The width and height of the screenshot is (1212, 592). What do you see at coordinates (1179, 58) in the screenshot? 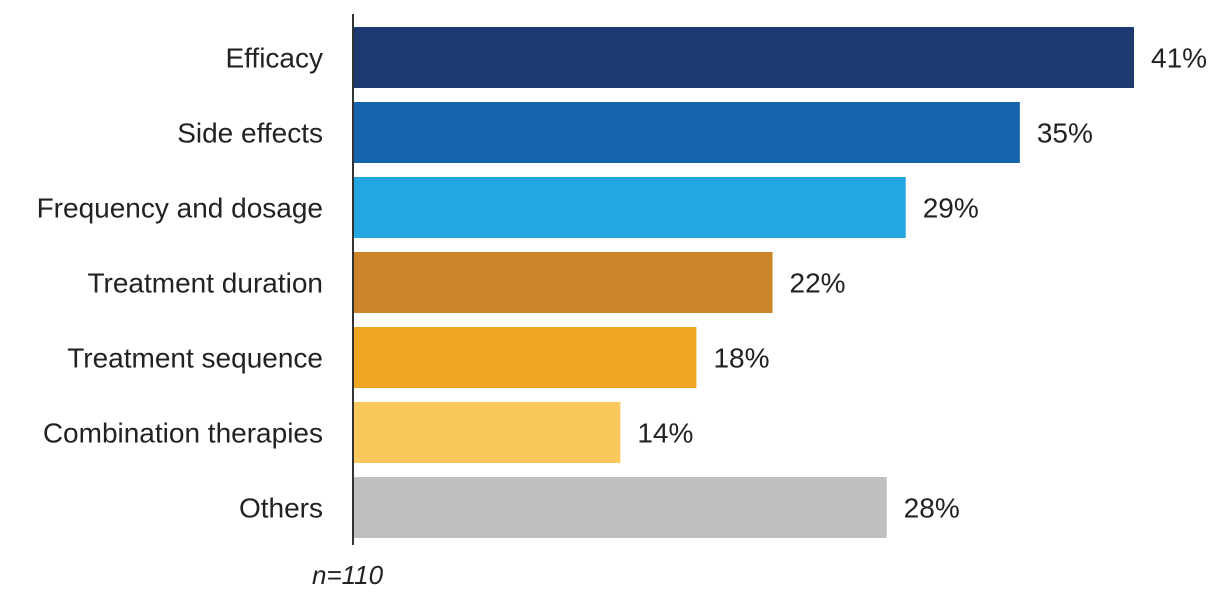
I see `value-label-0: 41%` at bounding box center [1179, 58].